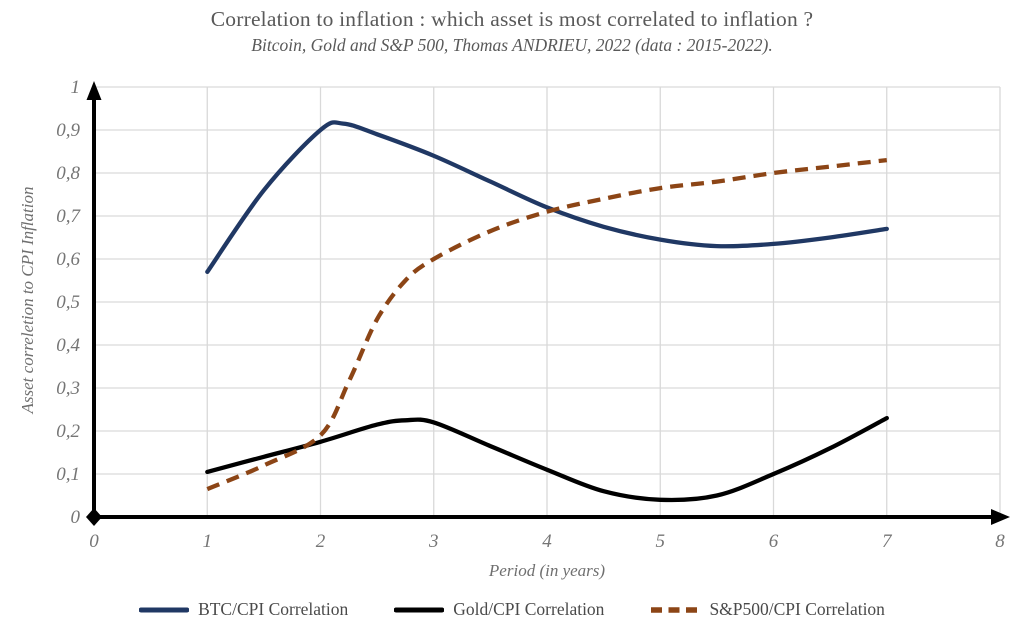 This screenshot has width=1024, height=632. Describe the element at coordinates (433, 541) in the screenshot. I see `x-tick-label: 3` at that location.